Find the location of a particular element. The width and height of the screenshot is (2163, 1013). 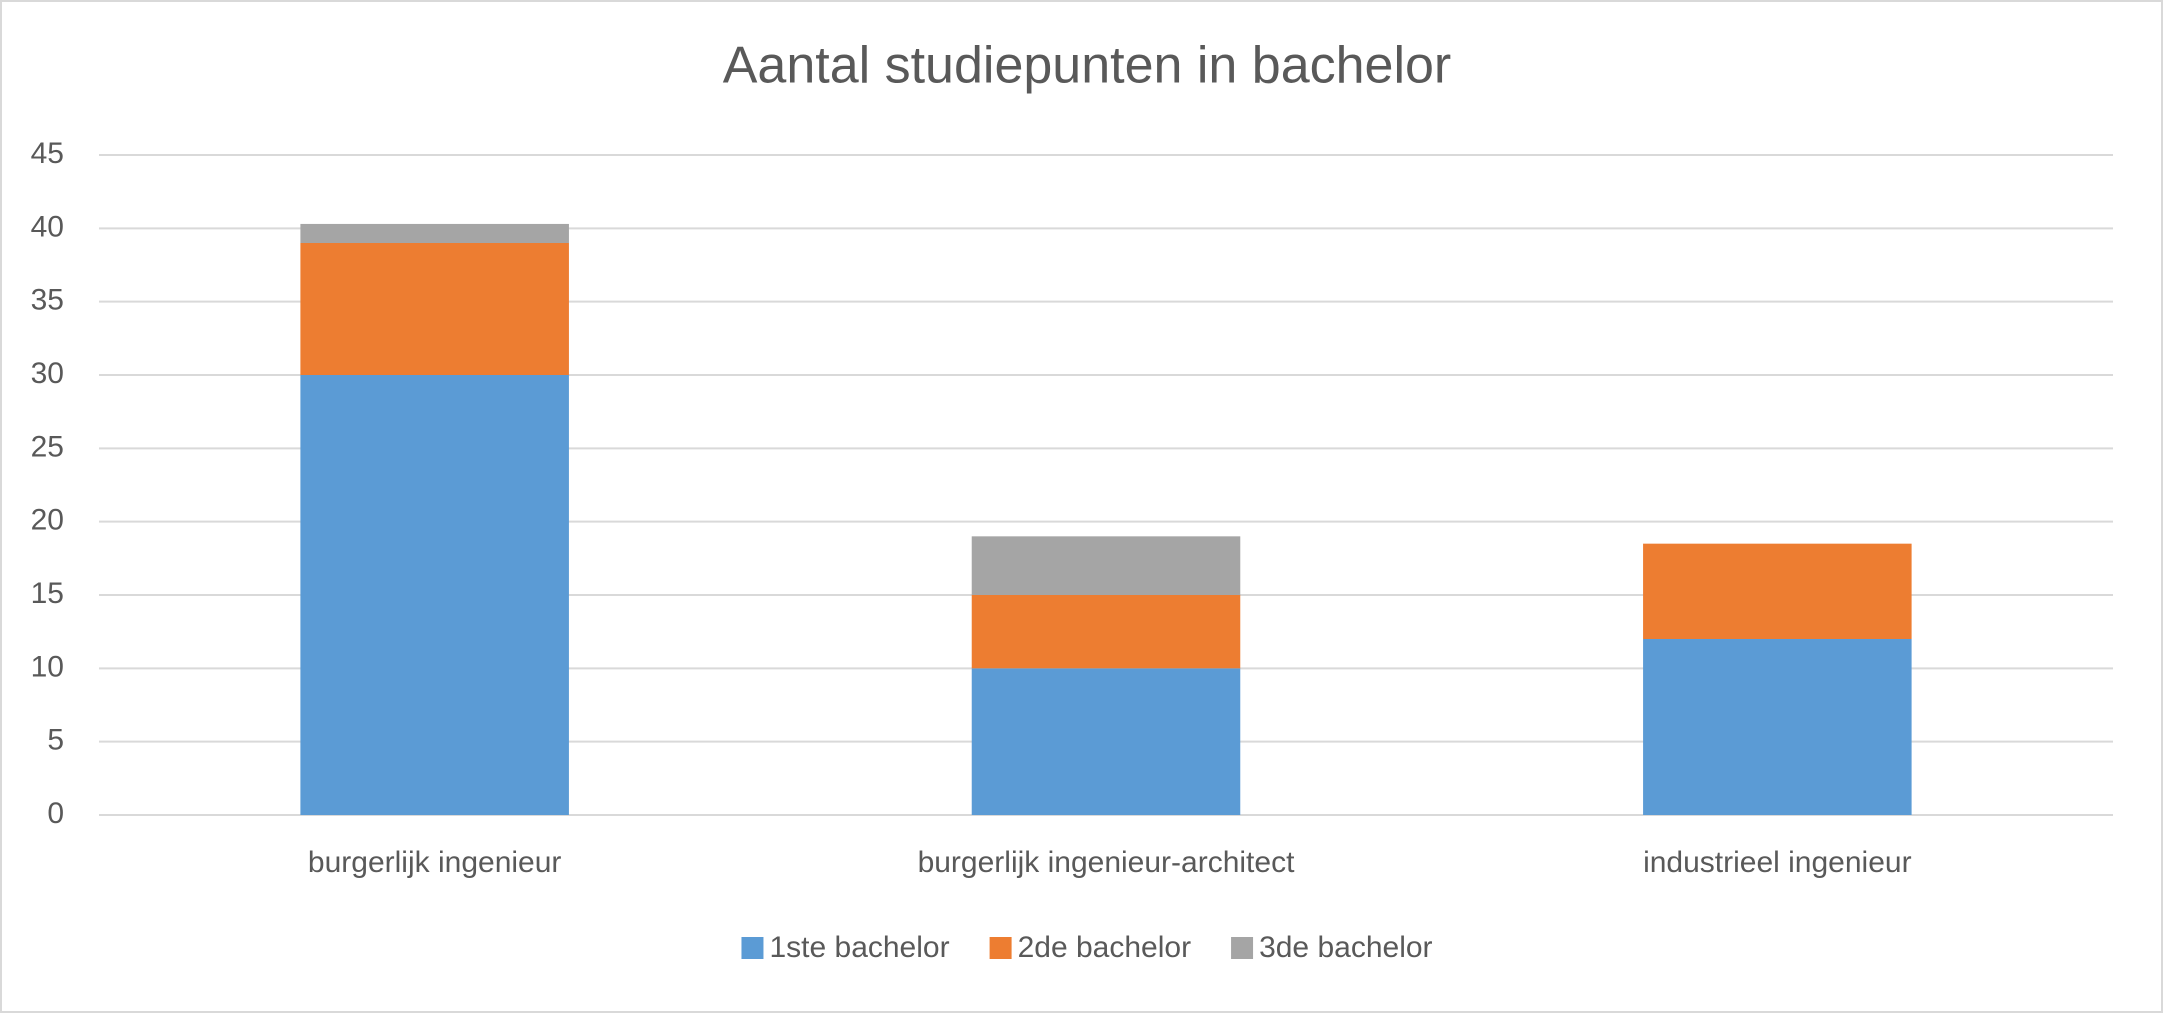

x-tick-label: burgerlijk ingenieur-architect is located at coordinates (1107, 862).